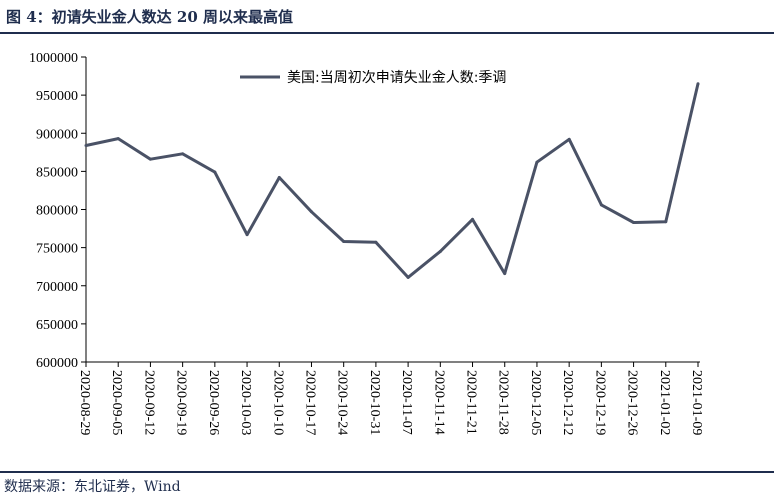  Describe the element at coordinates (116, 402) in the screenshot. I see `x-tick-label: 2020-09-05` at that location.